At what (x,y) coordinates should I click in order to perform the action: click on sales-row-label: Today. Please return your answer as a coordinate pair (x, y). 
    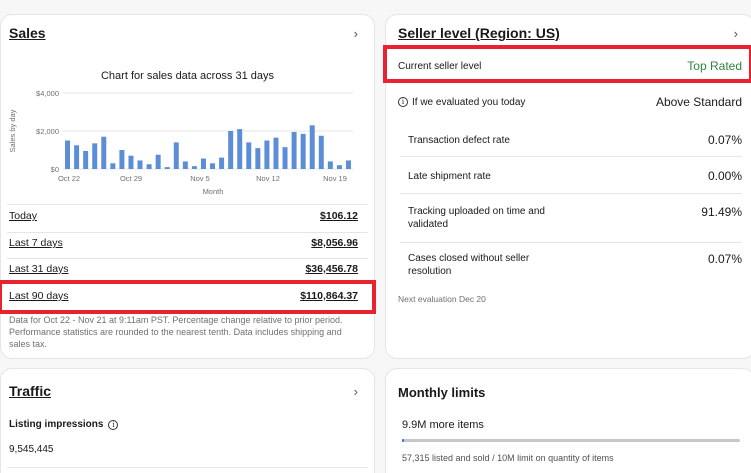
    Looking at the image, I should click on (23, 216).